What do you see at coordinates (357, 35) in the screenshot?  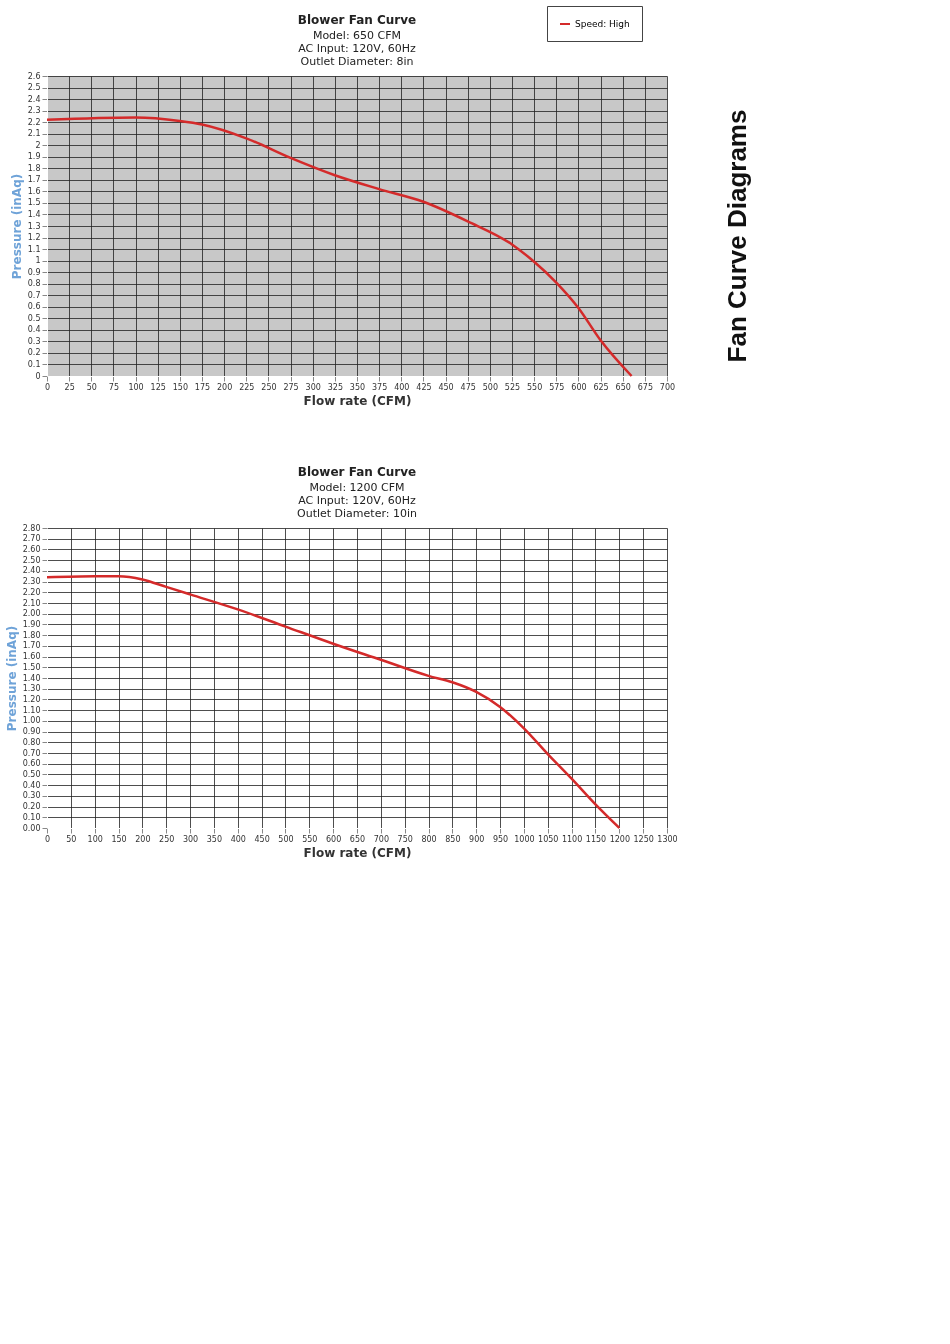 I see `text: Model: 650 CFM` at bounding box center [357, 35].